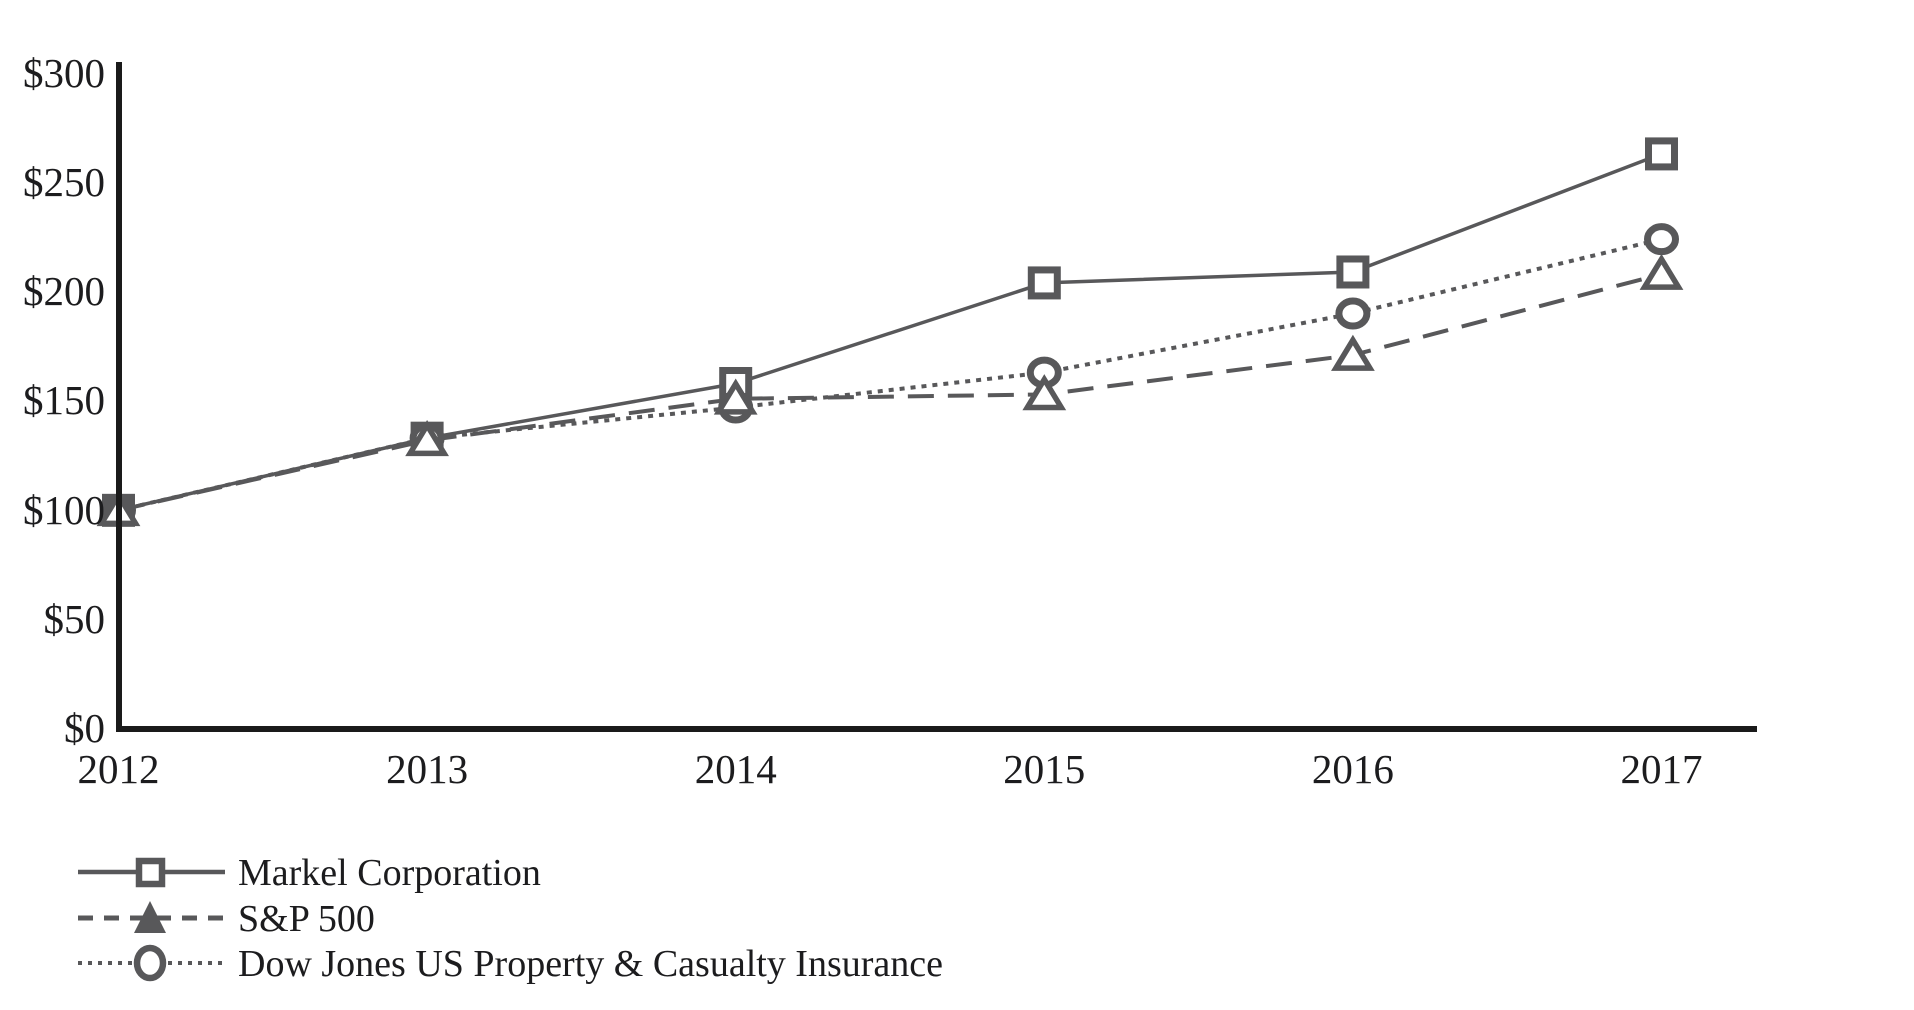 This screenshot has width=1914, height=1010. I want to click on x-axis-tick-labels: 2012 2013 2014 2015 2016 2017, so click(890, 769).